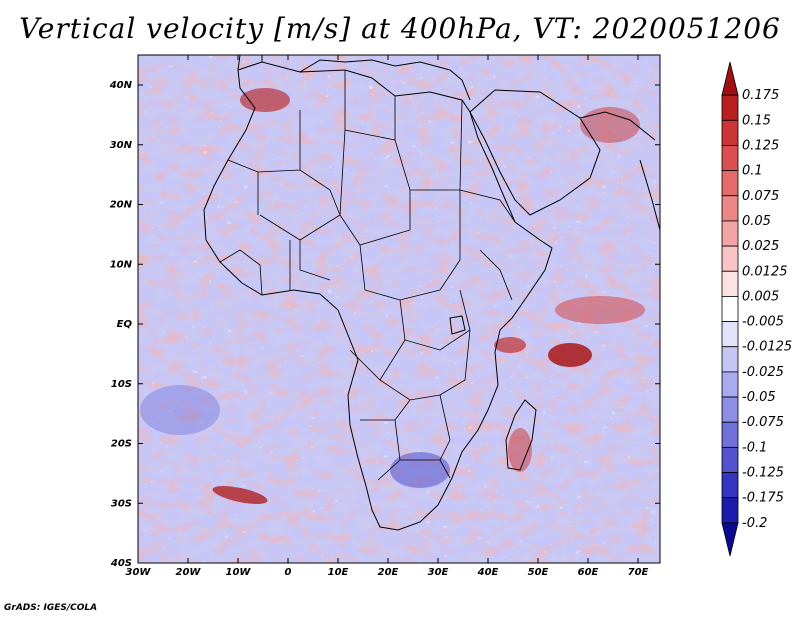  I want to click on lon-tick-label: 50E, so click(538, 572).